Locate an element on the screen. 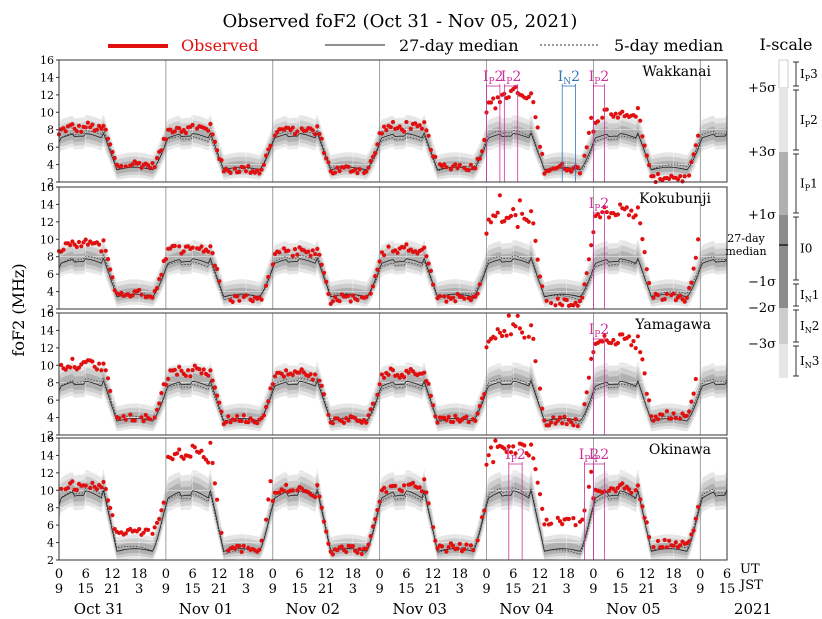 The width and height of the screenshot is (822, 619). iscale-title: I-scale is located at coordinates (785, 44).